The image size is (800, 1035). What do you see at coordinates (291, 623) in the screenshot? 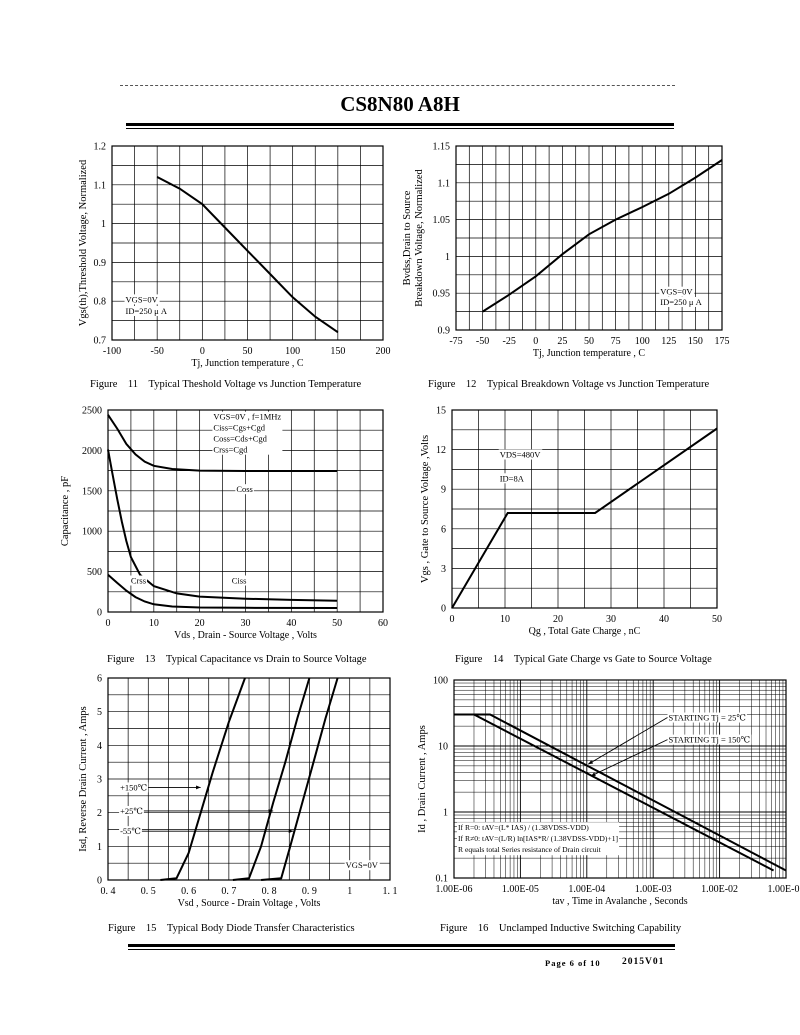
I see `x-tick-label: 40` at bounding box center [291, 623].